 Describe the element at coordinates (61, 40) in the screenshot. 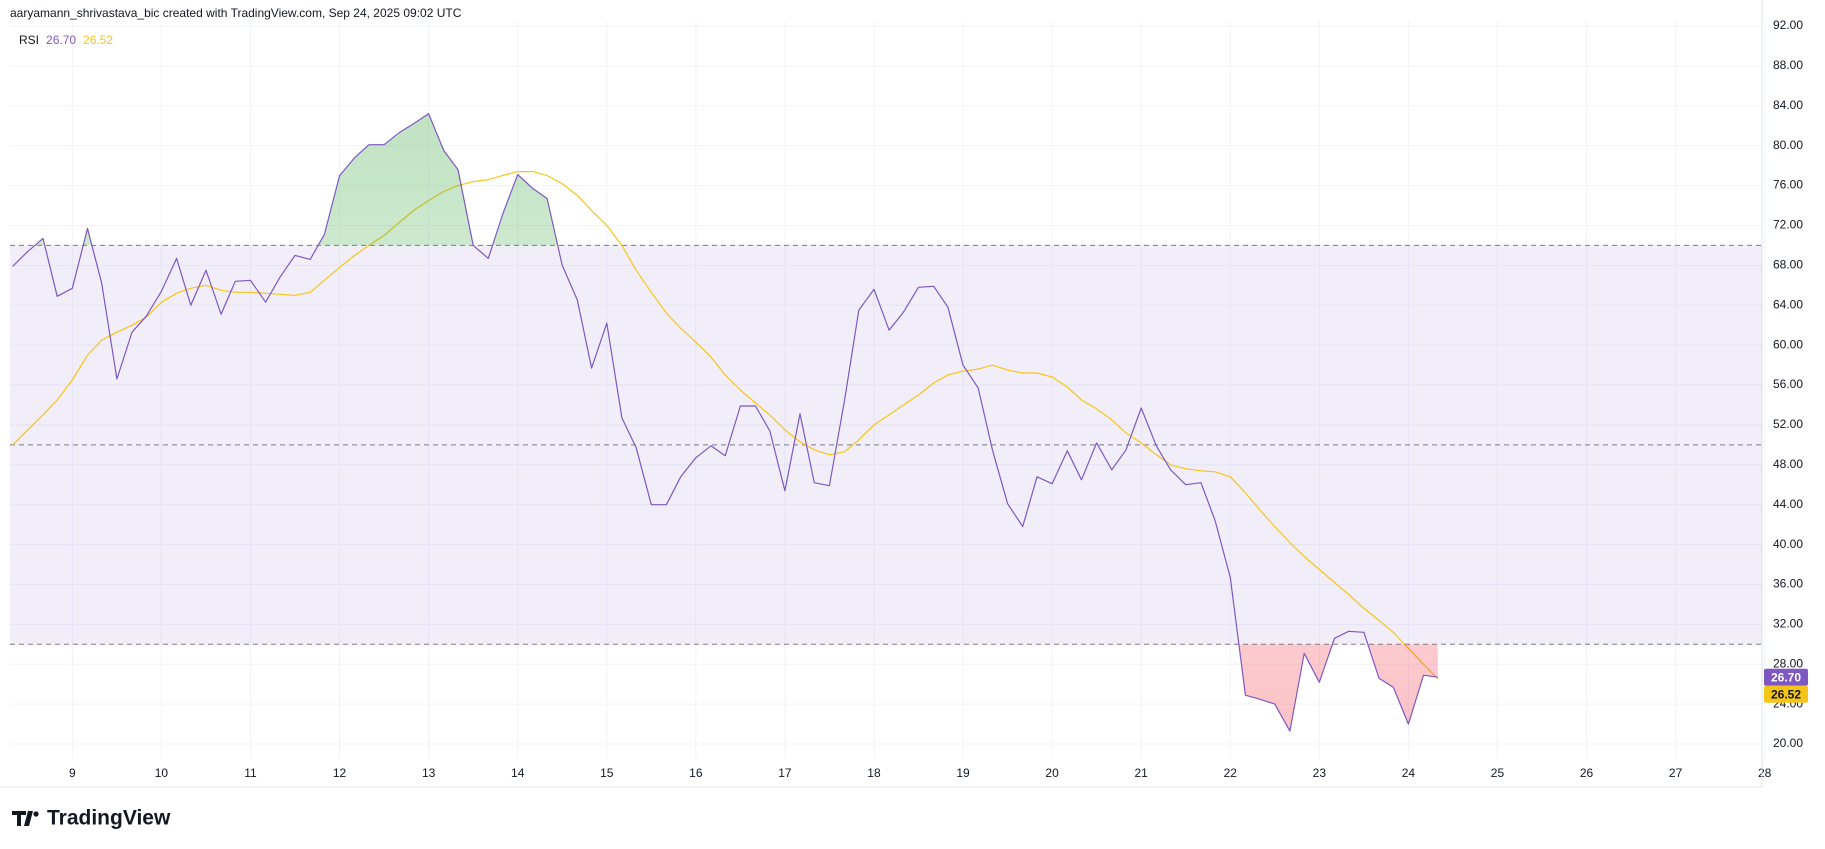

I see `legend-value: 26.70` at that location.